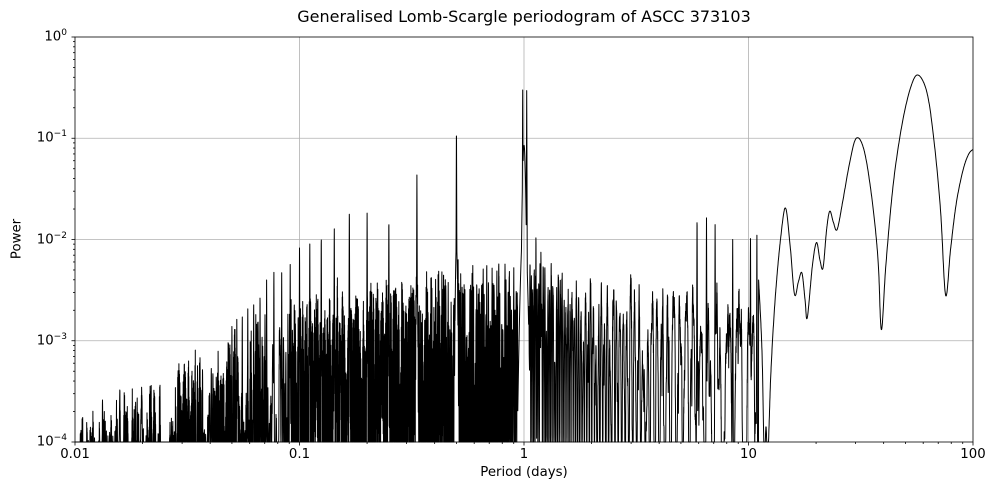 This screenshot has height=500, width=1000. I want to click on x-tick-label: 0.1, so click(299, 454).